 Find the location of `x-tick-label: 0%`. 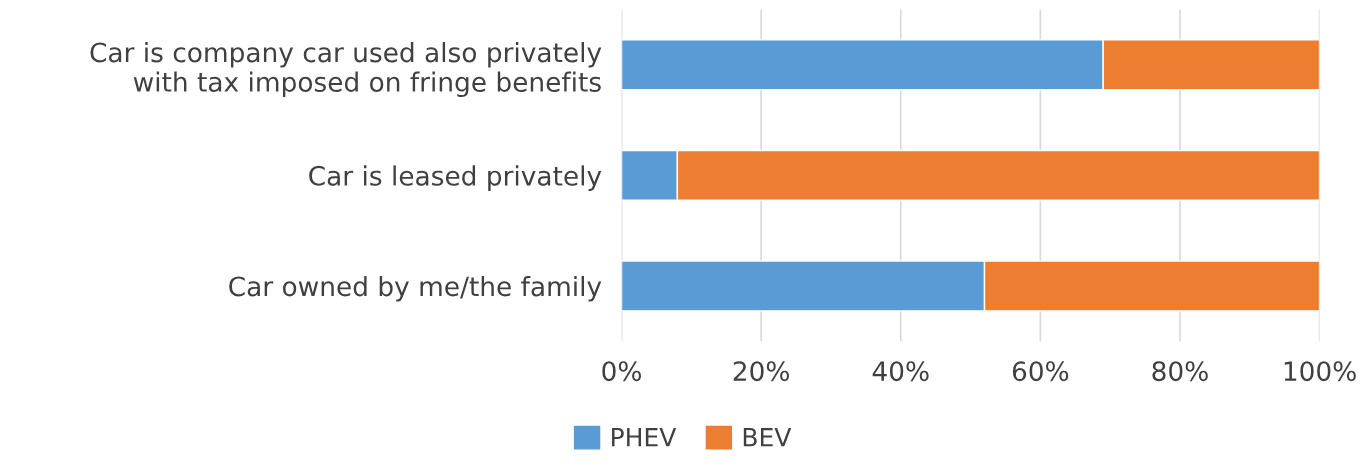

x-tick-label: 0% is located at coordinates (622, 371).